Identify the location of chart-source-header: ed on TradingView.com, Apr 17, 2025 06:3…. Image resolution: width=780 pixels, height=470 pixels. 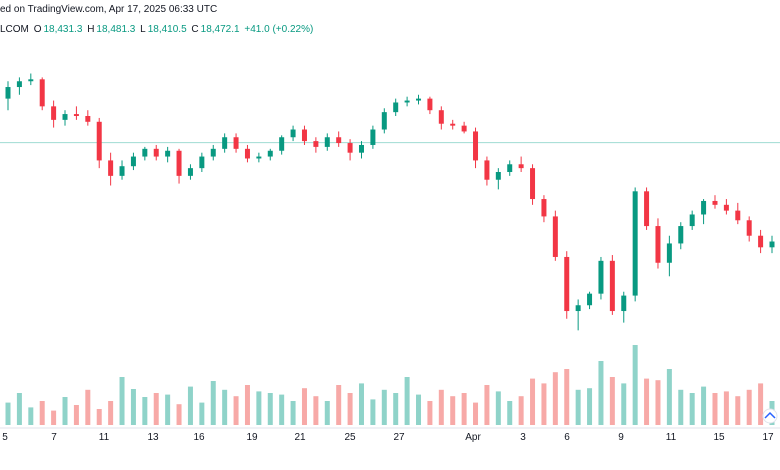
(108, 9).